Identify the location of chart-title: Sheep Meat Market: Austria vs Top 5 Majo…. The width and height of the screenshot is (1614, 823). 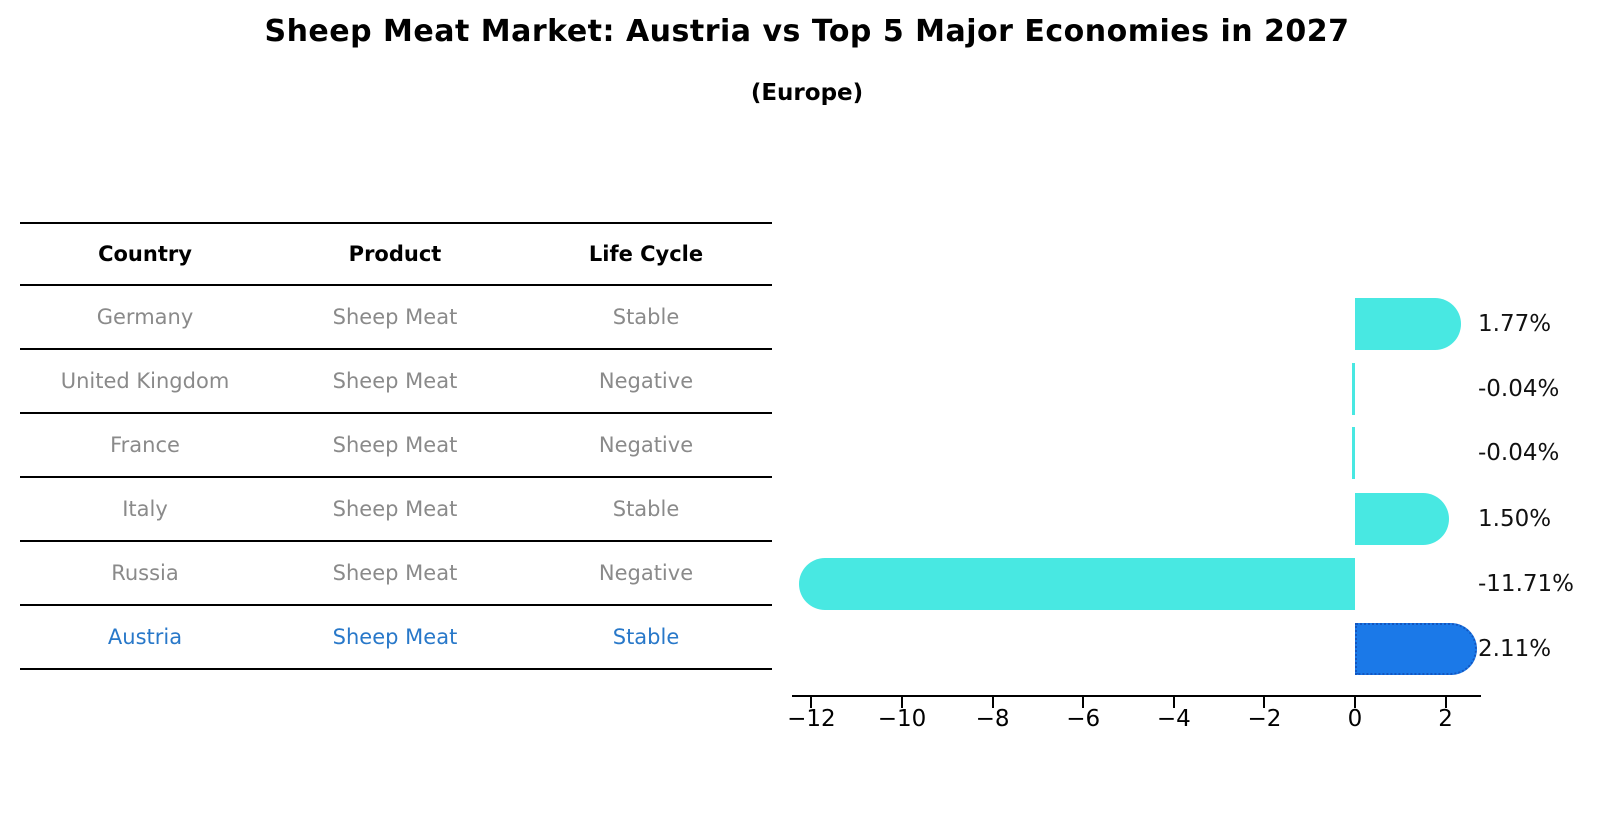
(807, 31).